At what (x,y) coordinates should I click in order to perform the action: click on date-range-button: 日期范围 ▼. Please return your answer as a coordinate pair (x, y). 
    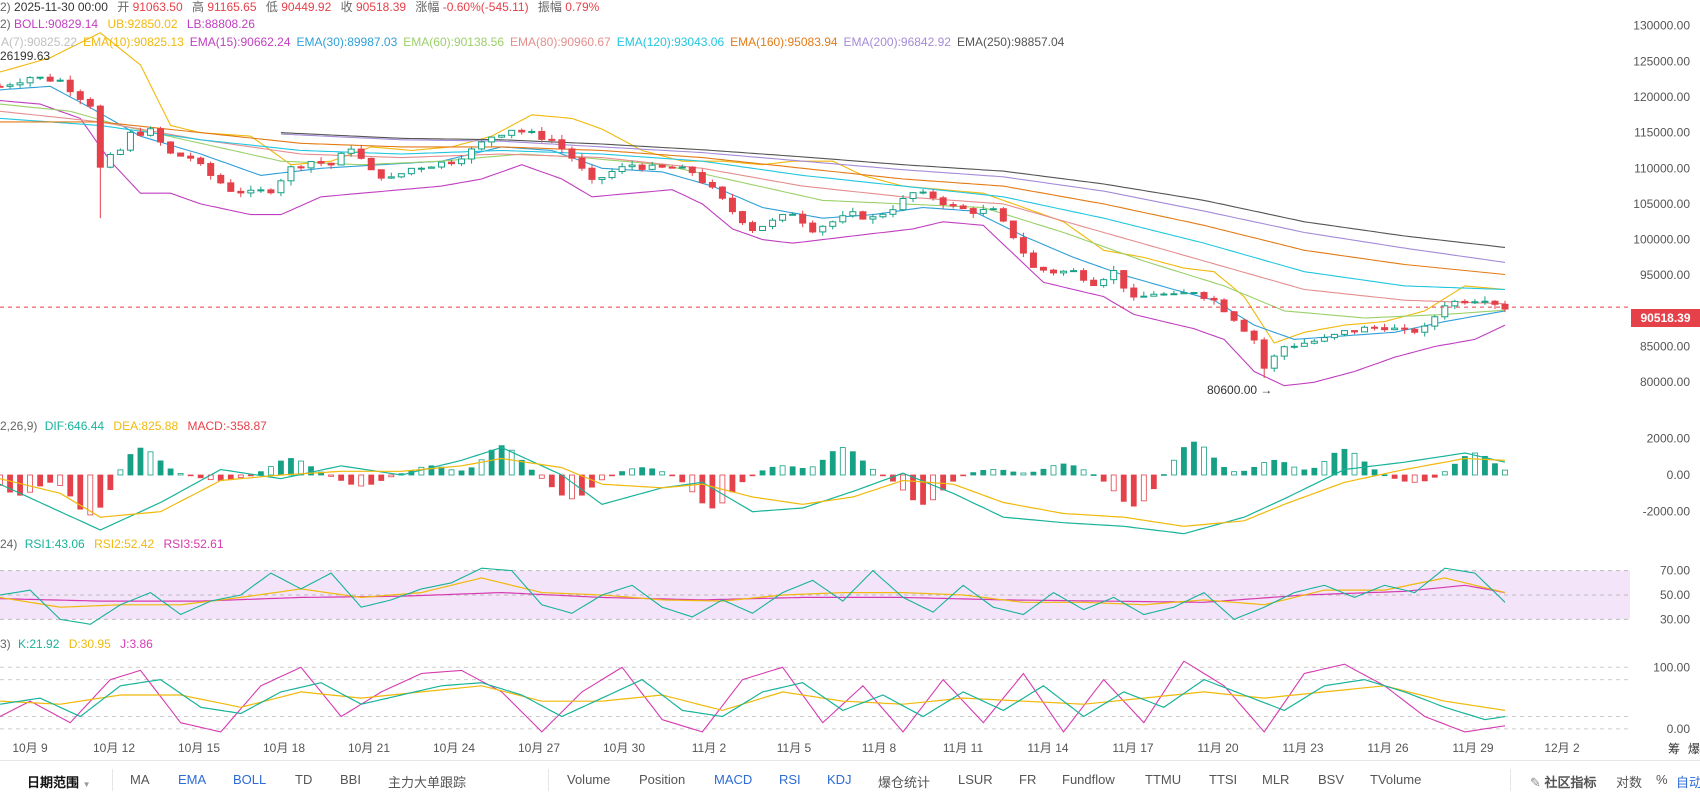
    Looking at the image, I should click on (59, 782).